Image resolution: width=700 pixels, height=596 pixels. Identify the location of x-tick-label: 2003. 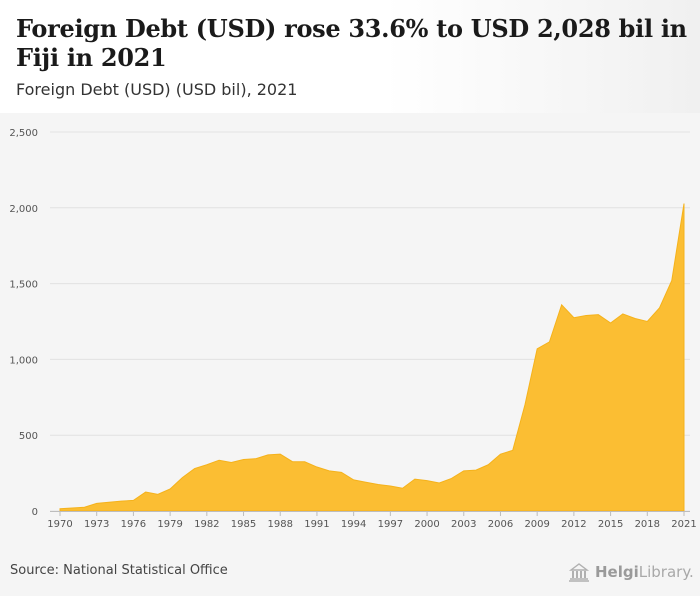
(463, 524).